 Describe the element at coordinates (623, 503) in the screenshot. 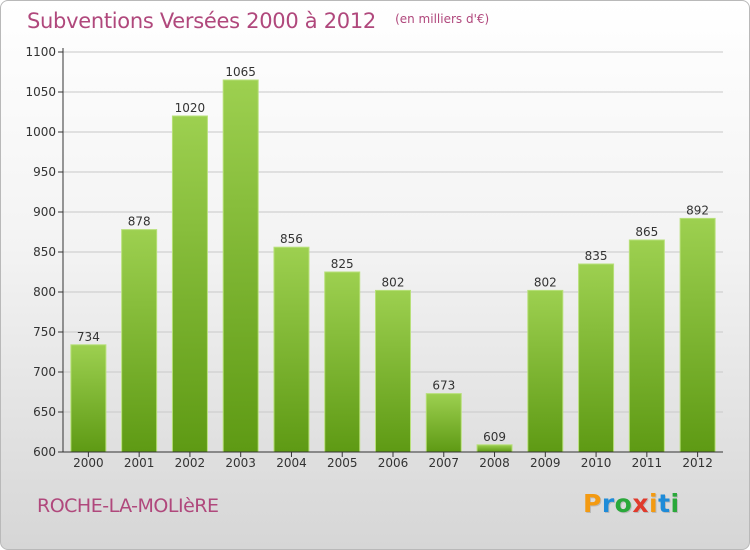

I see `logo-letter: o` at that location.